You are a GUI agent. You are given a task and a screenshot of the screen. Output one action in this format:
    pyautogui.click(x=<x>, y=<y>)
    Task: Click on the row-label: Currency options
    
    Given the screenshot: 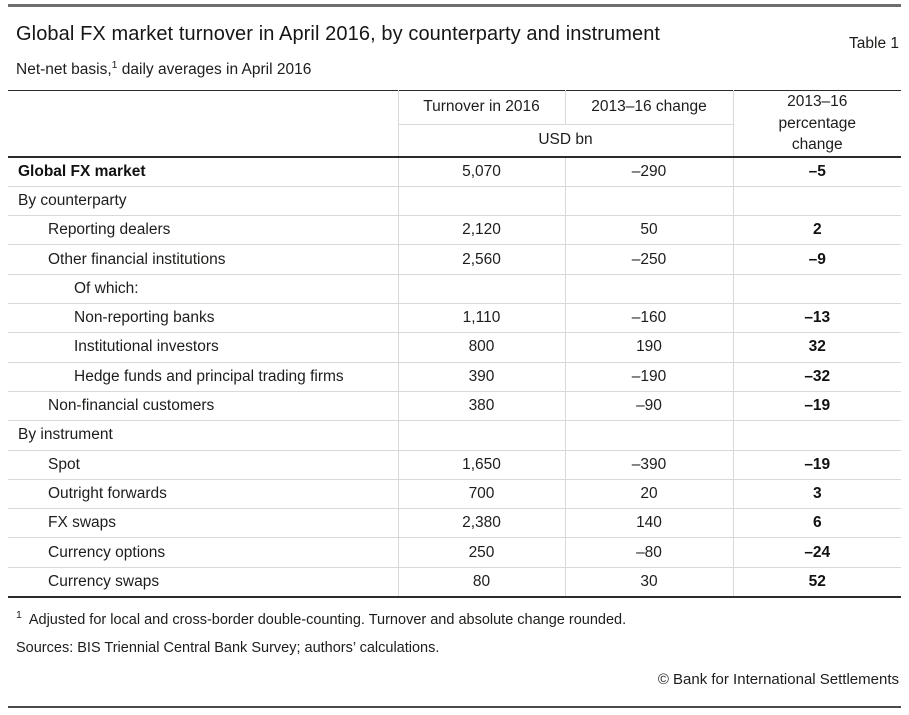 What is the action you would take?
    pyautogui.click(x=203, y=552)
    